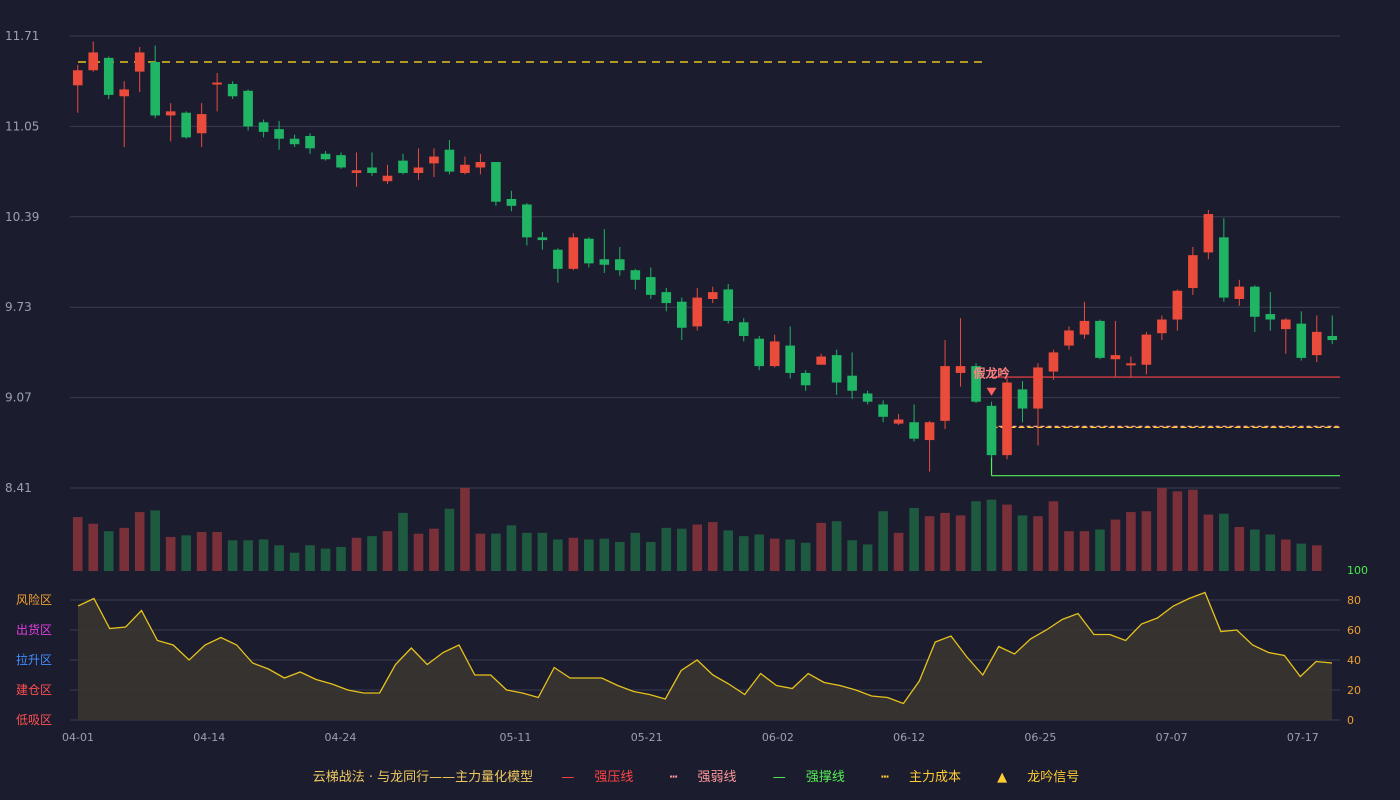 This screenshot has height=800, width=1400. I want to click on date-tick-label: 04-14, so click(209, 737).